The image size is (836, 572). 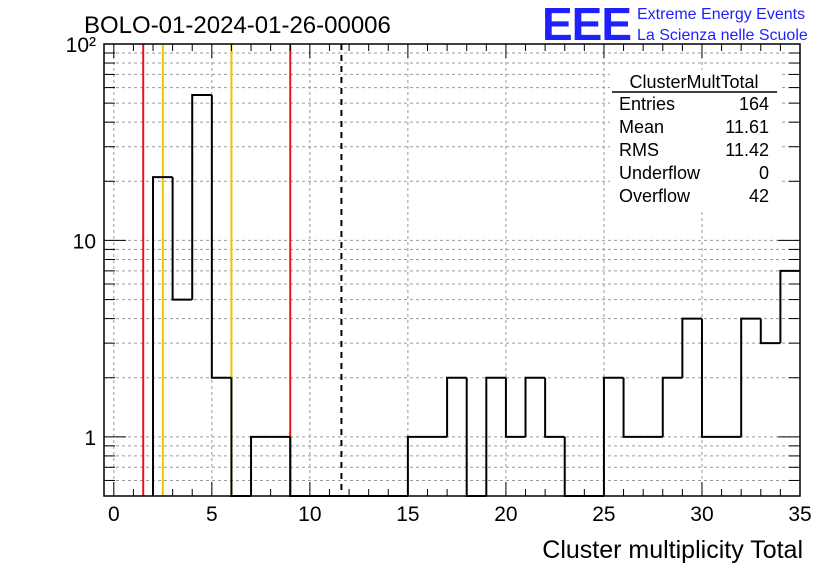 I want to click on y-tick-label: 10, so click(x=84, y=241).